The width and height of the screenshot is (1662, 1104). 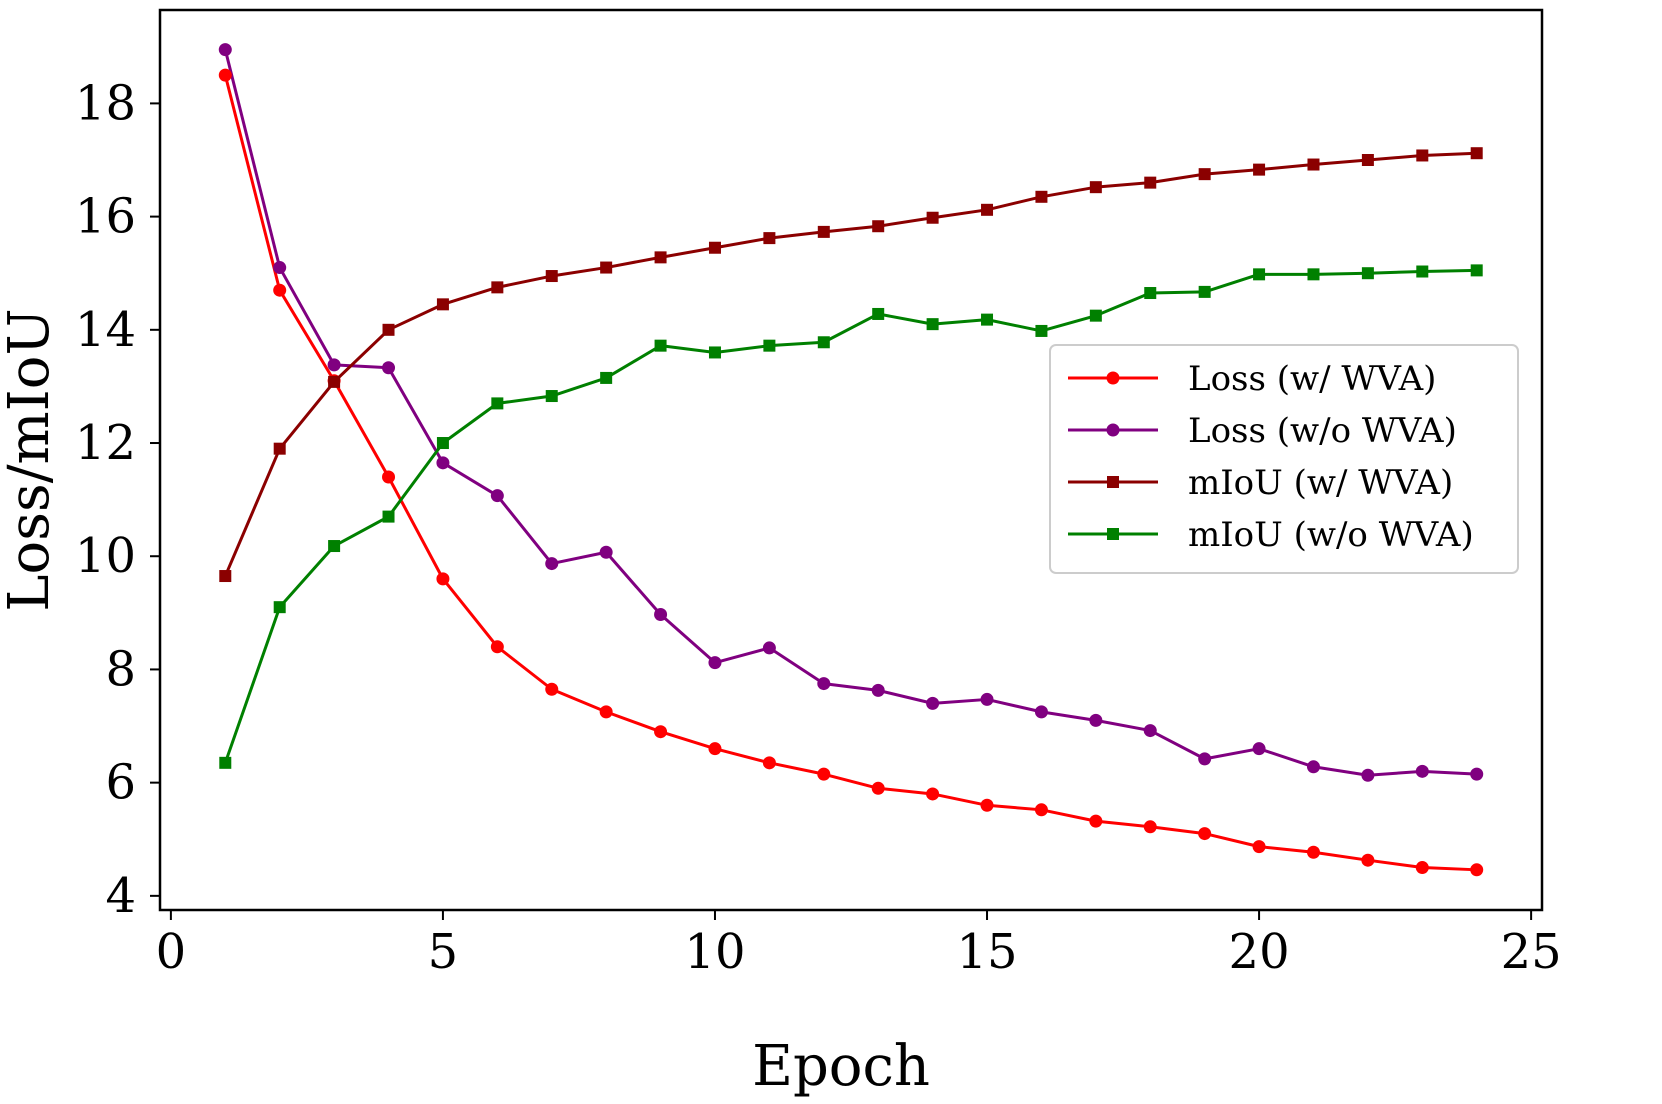 I want to click on x-axis-ticks: 0 5 10 15 20 25, so click(x=859, y=945).